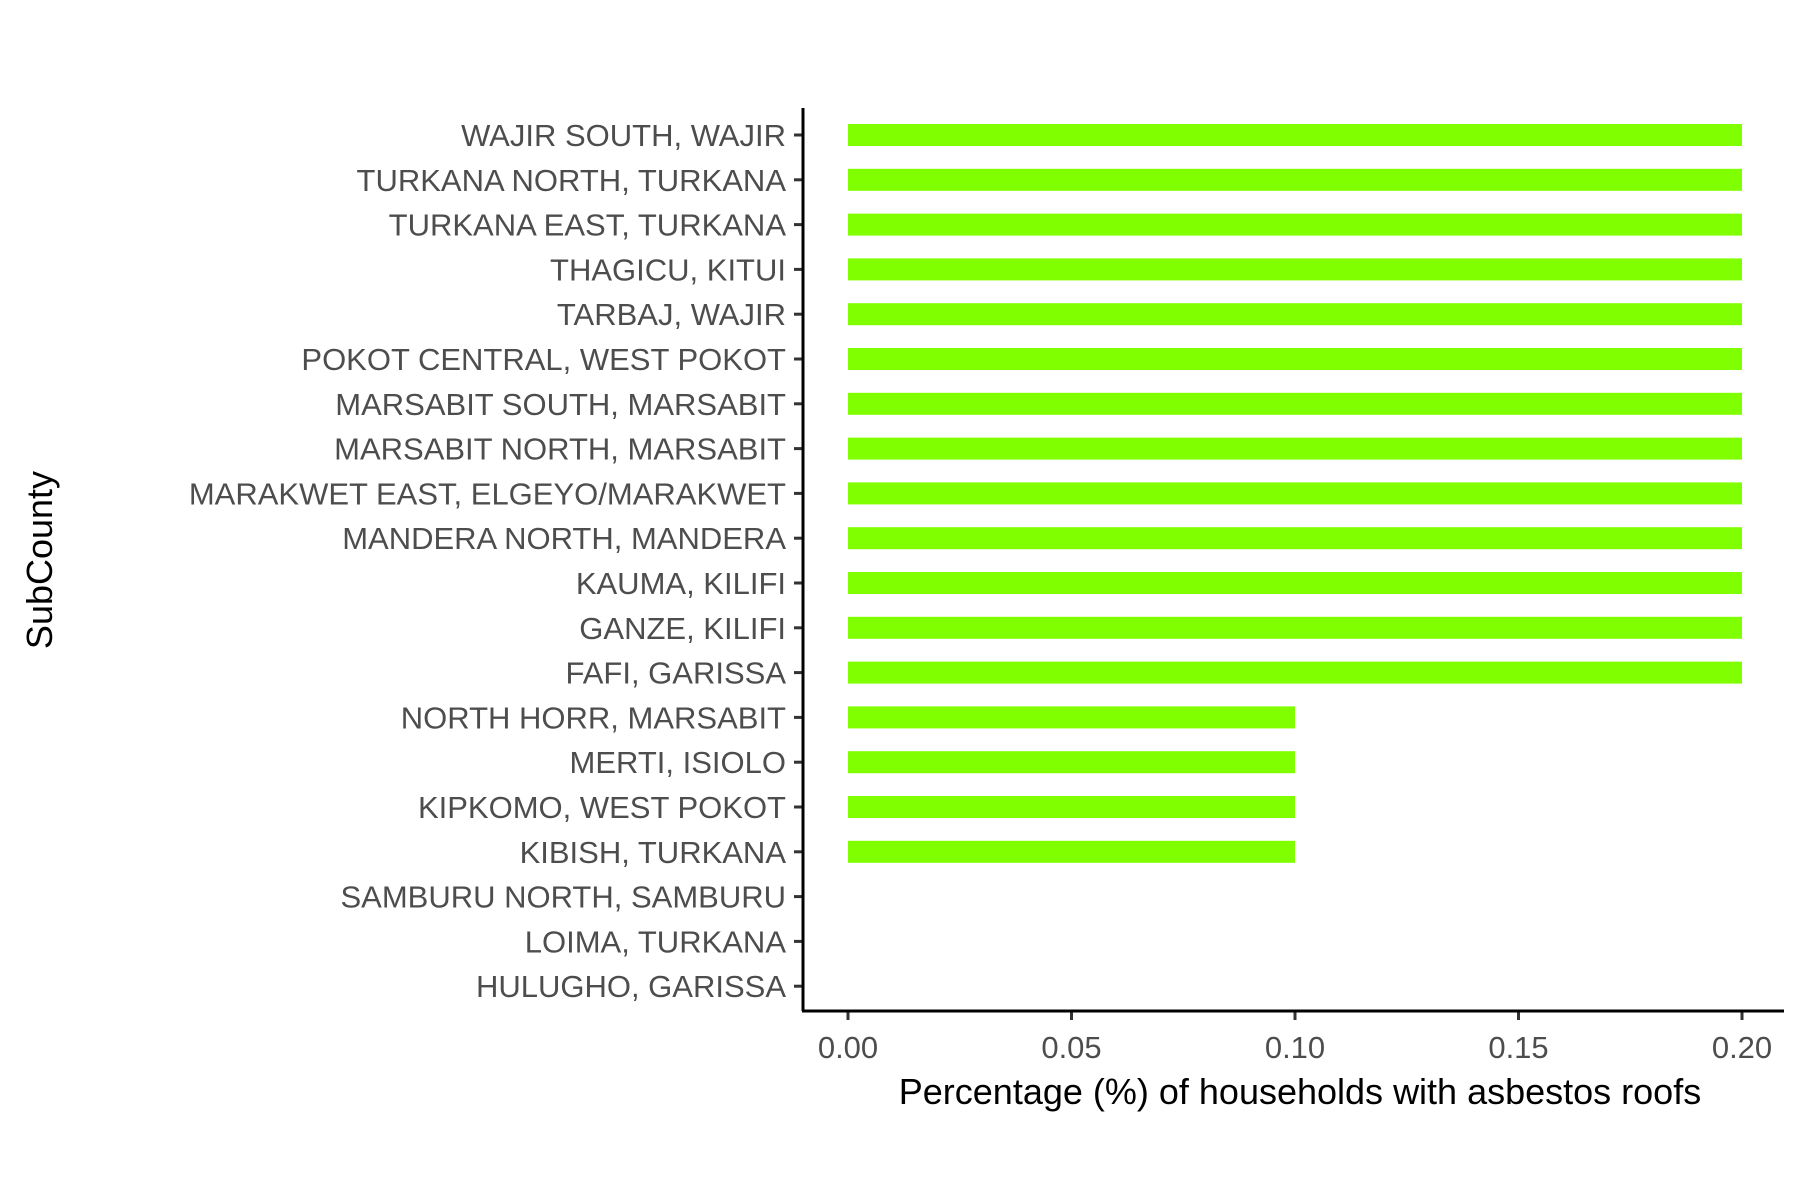  Describe the element at coordinates (563, 897) in the screenshot. I see `y-tick-label: SAMBURU NORTH, SAMBURU` at that location.